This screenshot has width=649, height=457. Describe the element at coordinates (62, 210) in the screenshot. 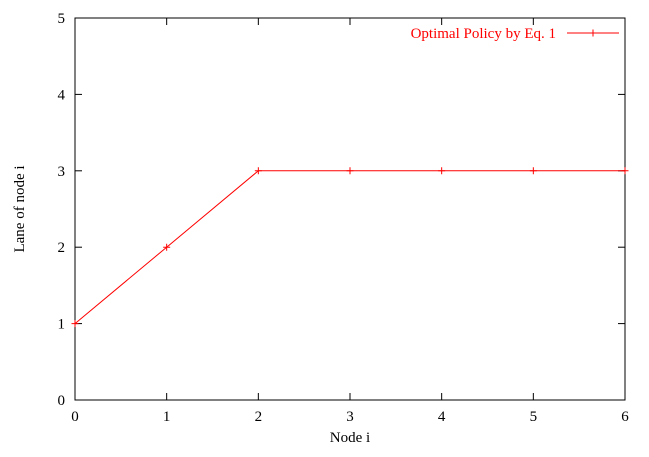

I see `y-tick-labels: 0 1 2 3 4 5` at that location.